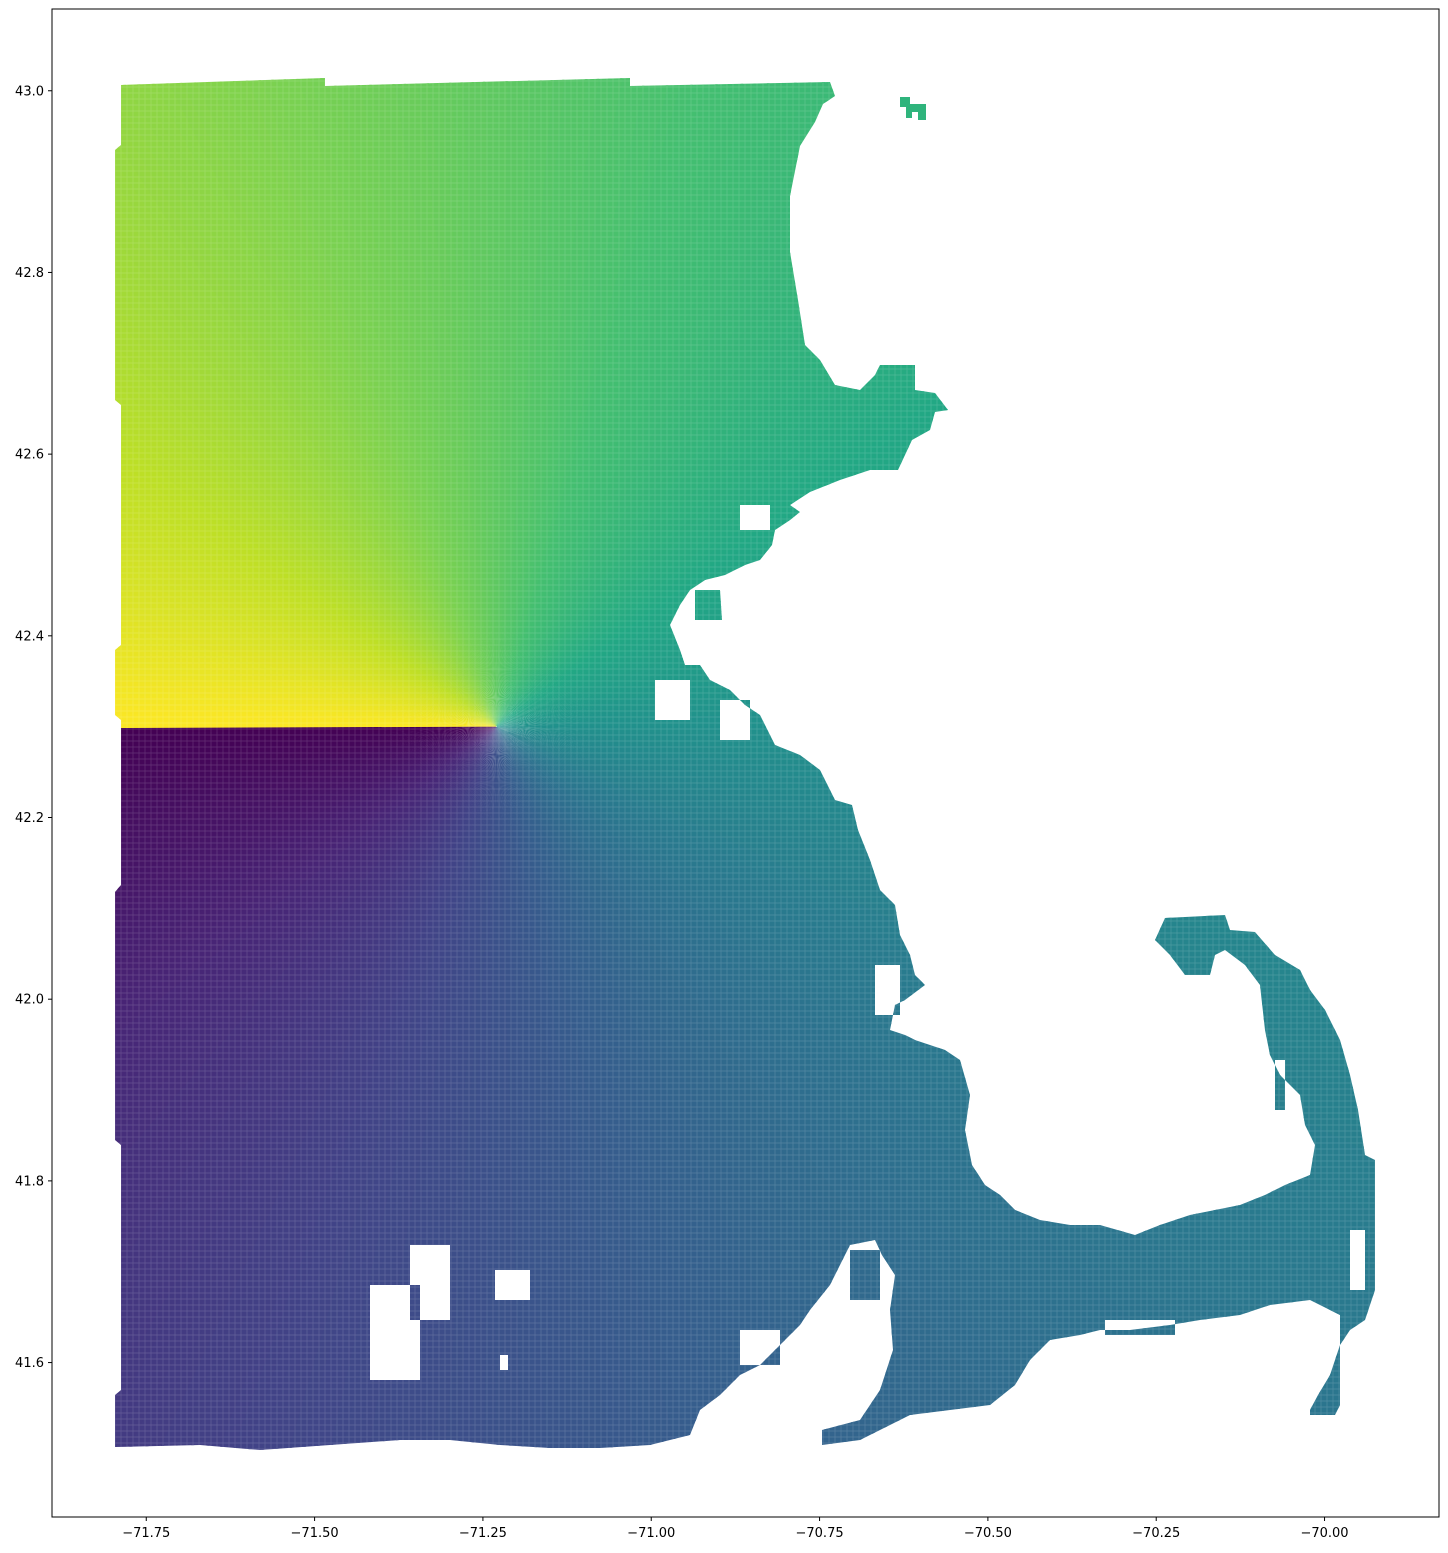  I want to click on islands, so click(913, 108).